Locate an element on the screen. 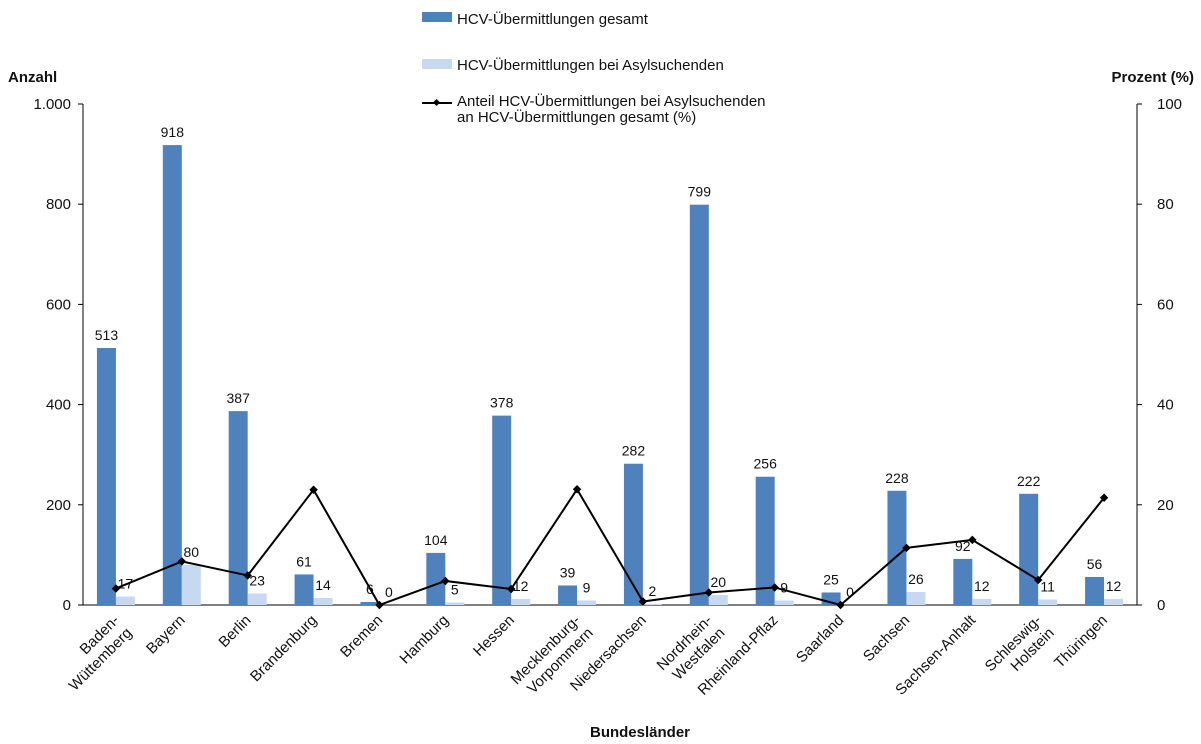  legend-label-total: HCV-Übermittlungen gesamt is located at coordinates (553, 19).